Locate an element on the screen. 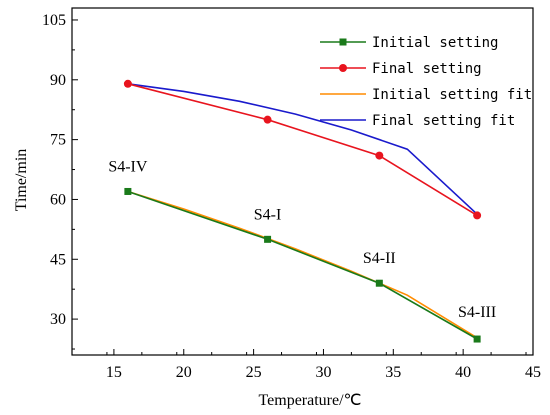 The height and width of the screenshot is (415, 550). y-tick-label: 105 is located at coordinates (54, 20).